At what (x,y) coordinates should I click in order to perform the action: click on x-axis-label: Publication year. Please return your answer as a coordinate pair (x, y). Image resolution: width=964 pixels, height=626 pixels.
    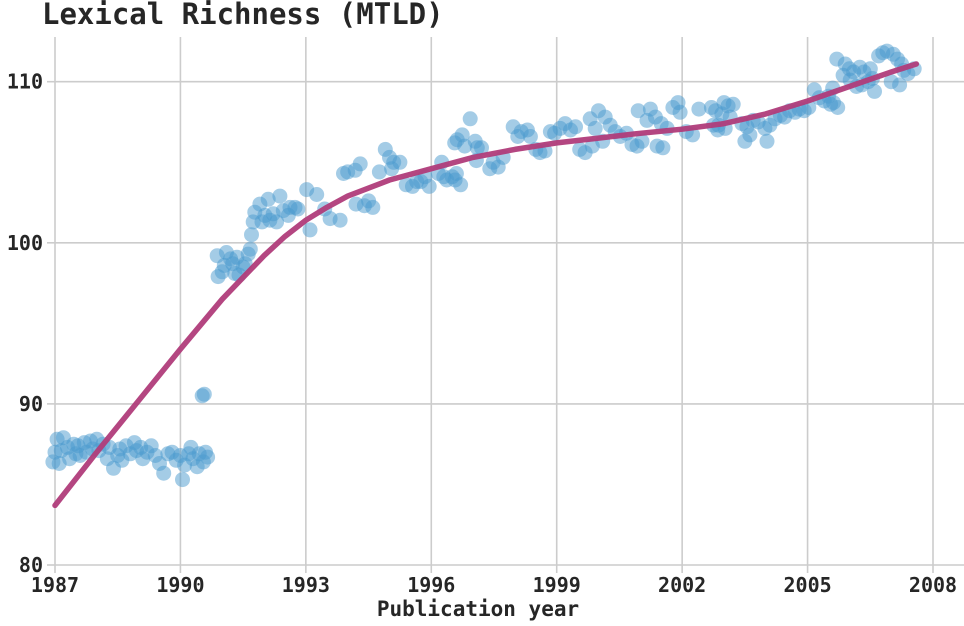
    Looking at the image, I should click on (478, 609).